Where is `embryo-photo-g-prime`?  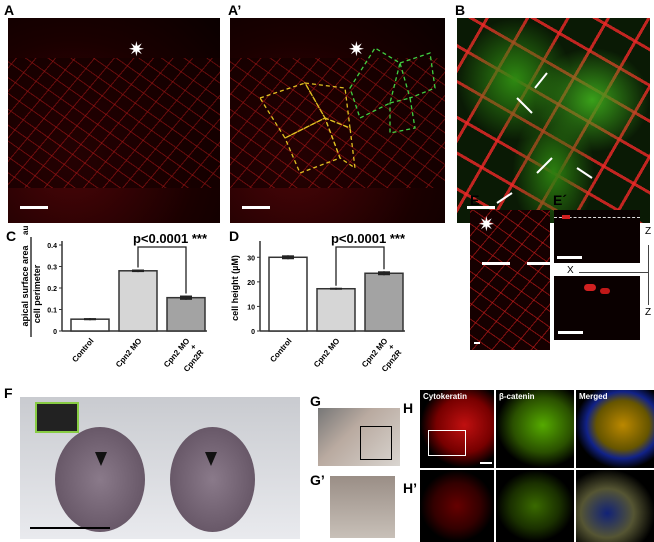 embryo-photo-g-prime is located at coordinates (362, 507).